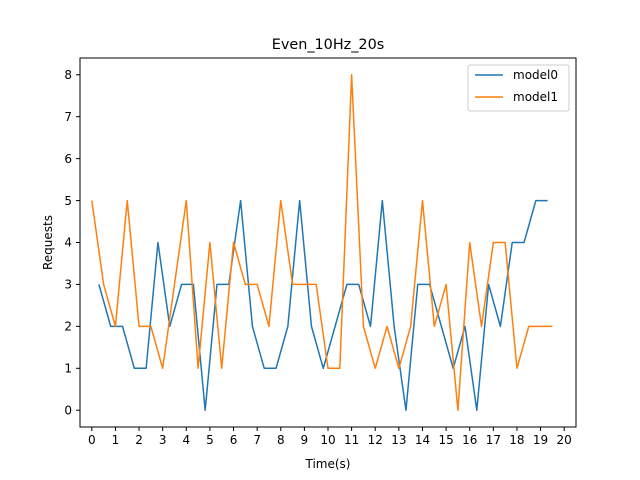 The image size is (640, 480). Describe the element at coordinates (328, 464) in the screenshot. I see `x-axis-label: Time(s)` at that location.